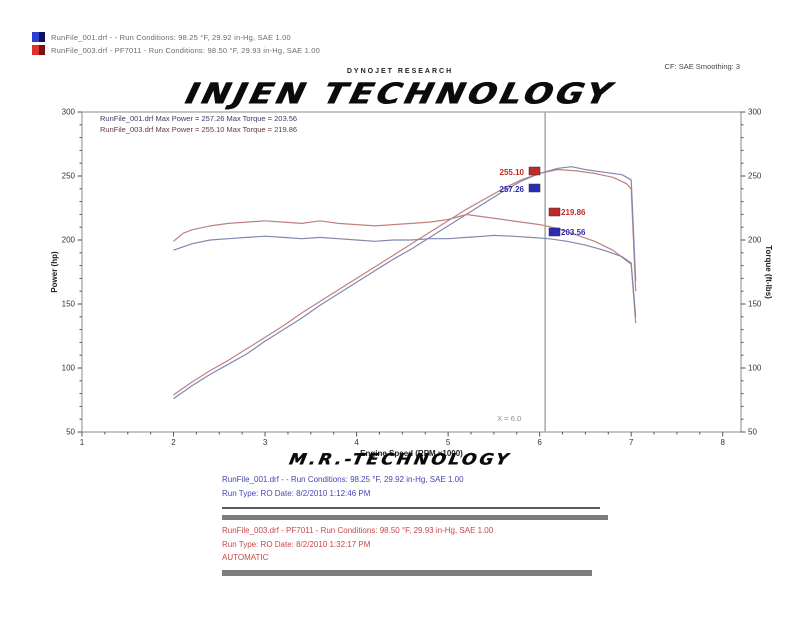 The height and width of the screenshot is (625, 800). Describe the element at coordinates (448, 442) in the screenshot. I see `x-tick-label: 5` at that location.